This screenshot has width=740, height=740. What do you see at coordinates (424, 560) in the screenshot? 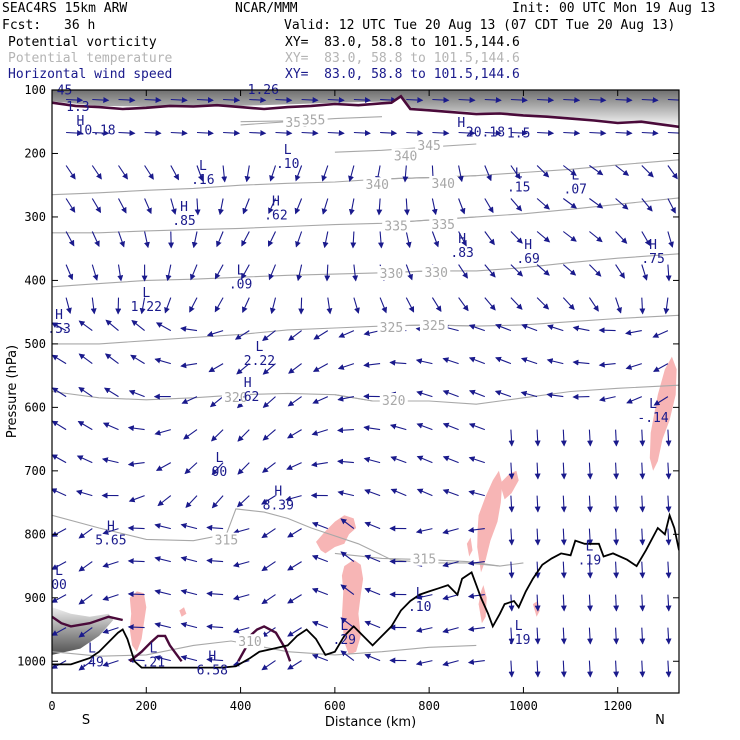
I see `theta-label: 315` at bounding box center [424, 560].